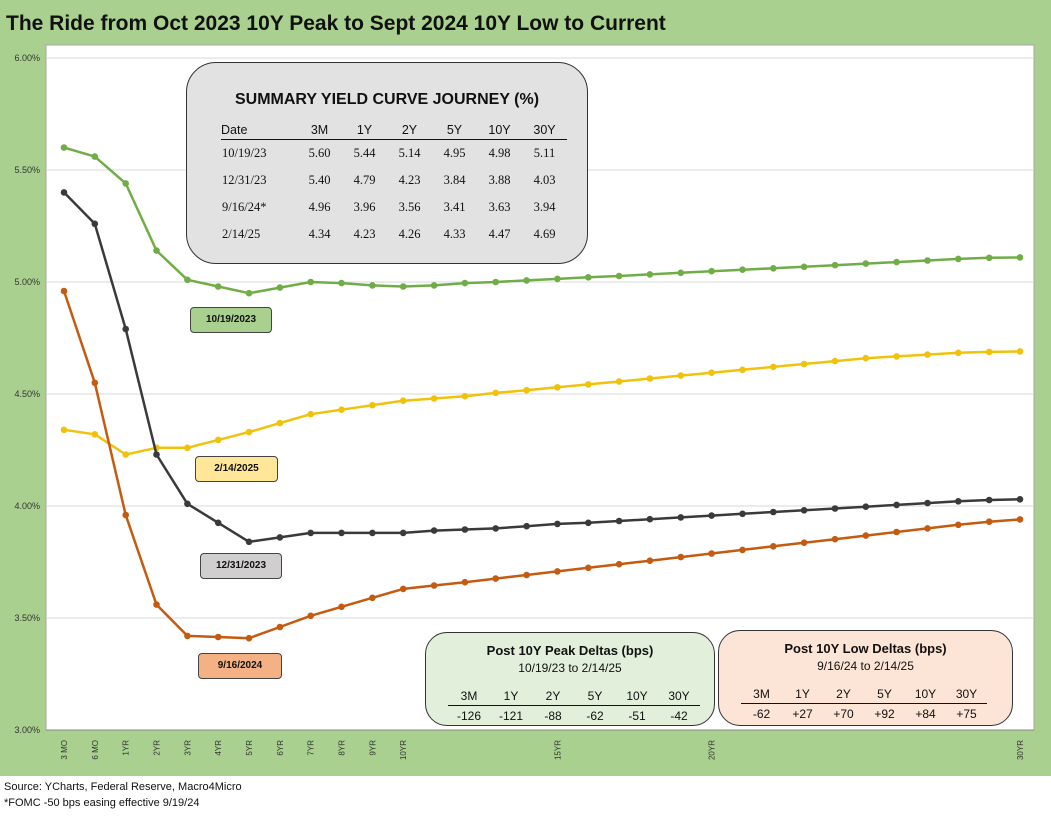 Image resolution: width=1051 pixels, height=818 pixels. Describe the element at coordinates (553, 716) in the screenshot. I see `delta-value: -88` at that location.